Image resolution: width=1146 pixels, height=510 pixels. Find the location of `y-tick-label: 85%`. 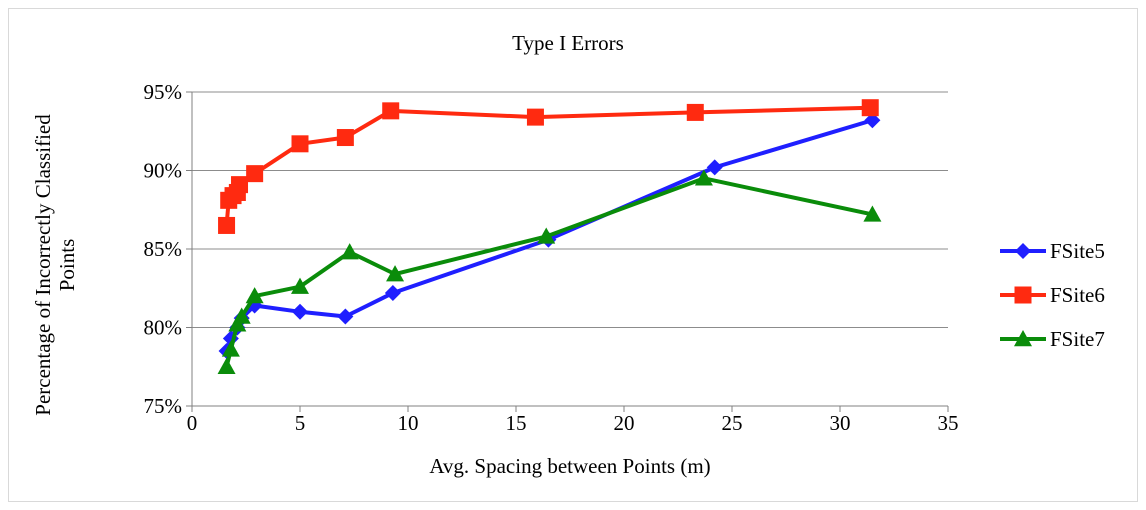

y-tick-label: 85% is located at coordinates (163, 249).